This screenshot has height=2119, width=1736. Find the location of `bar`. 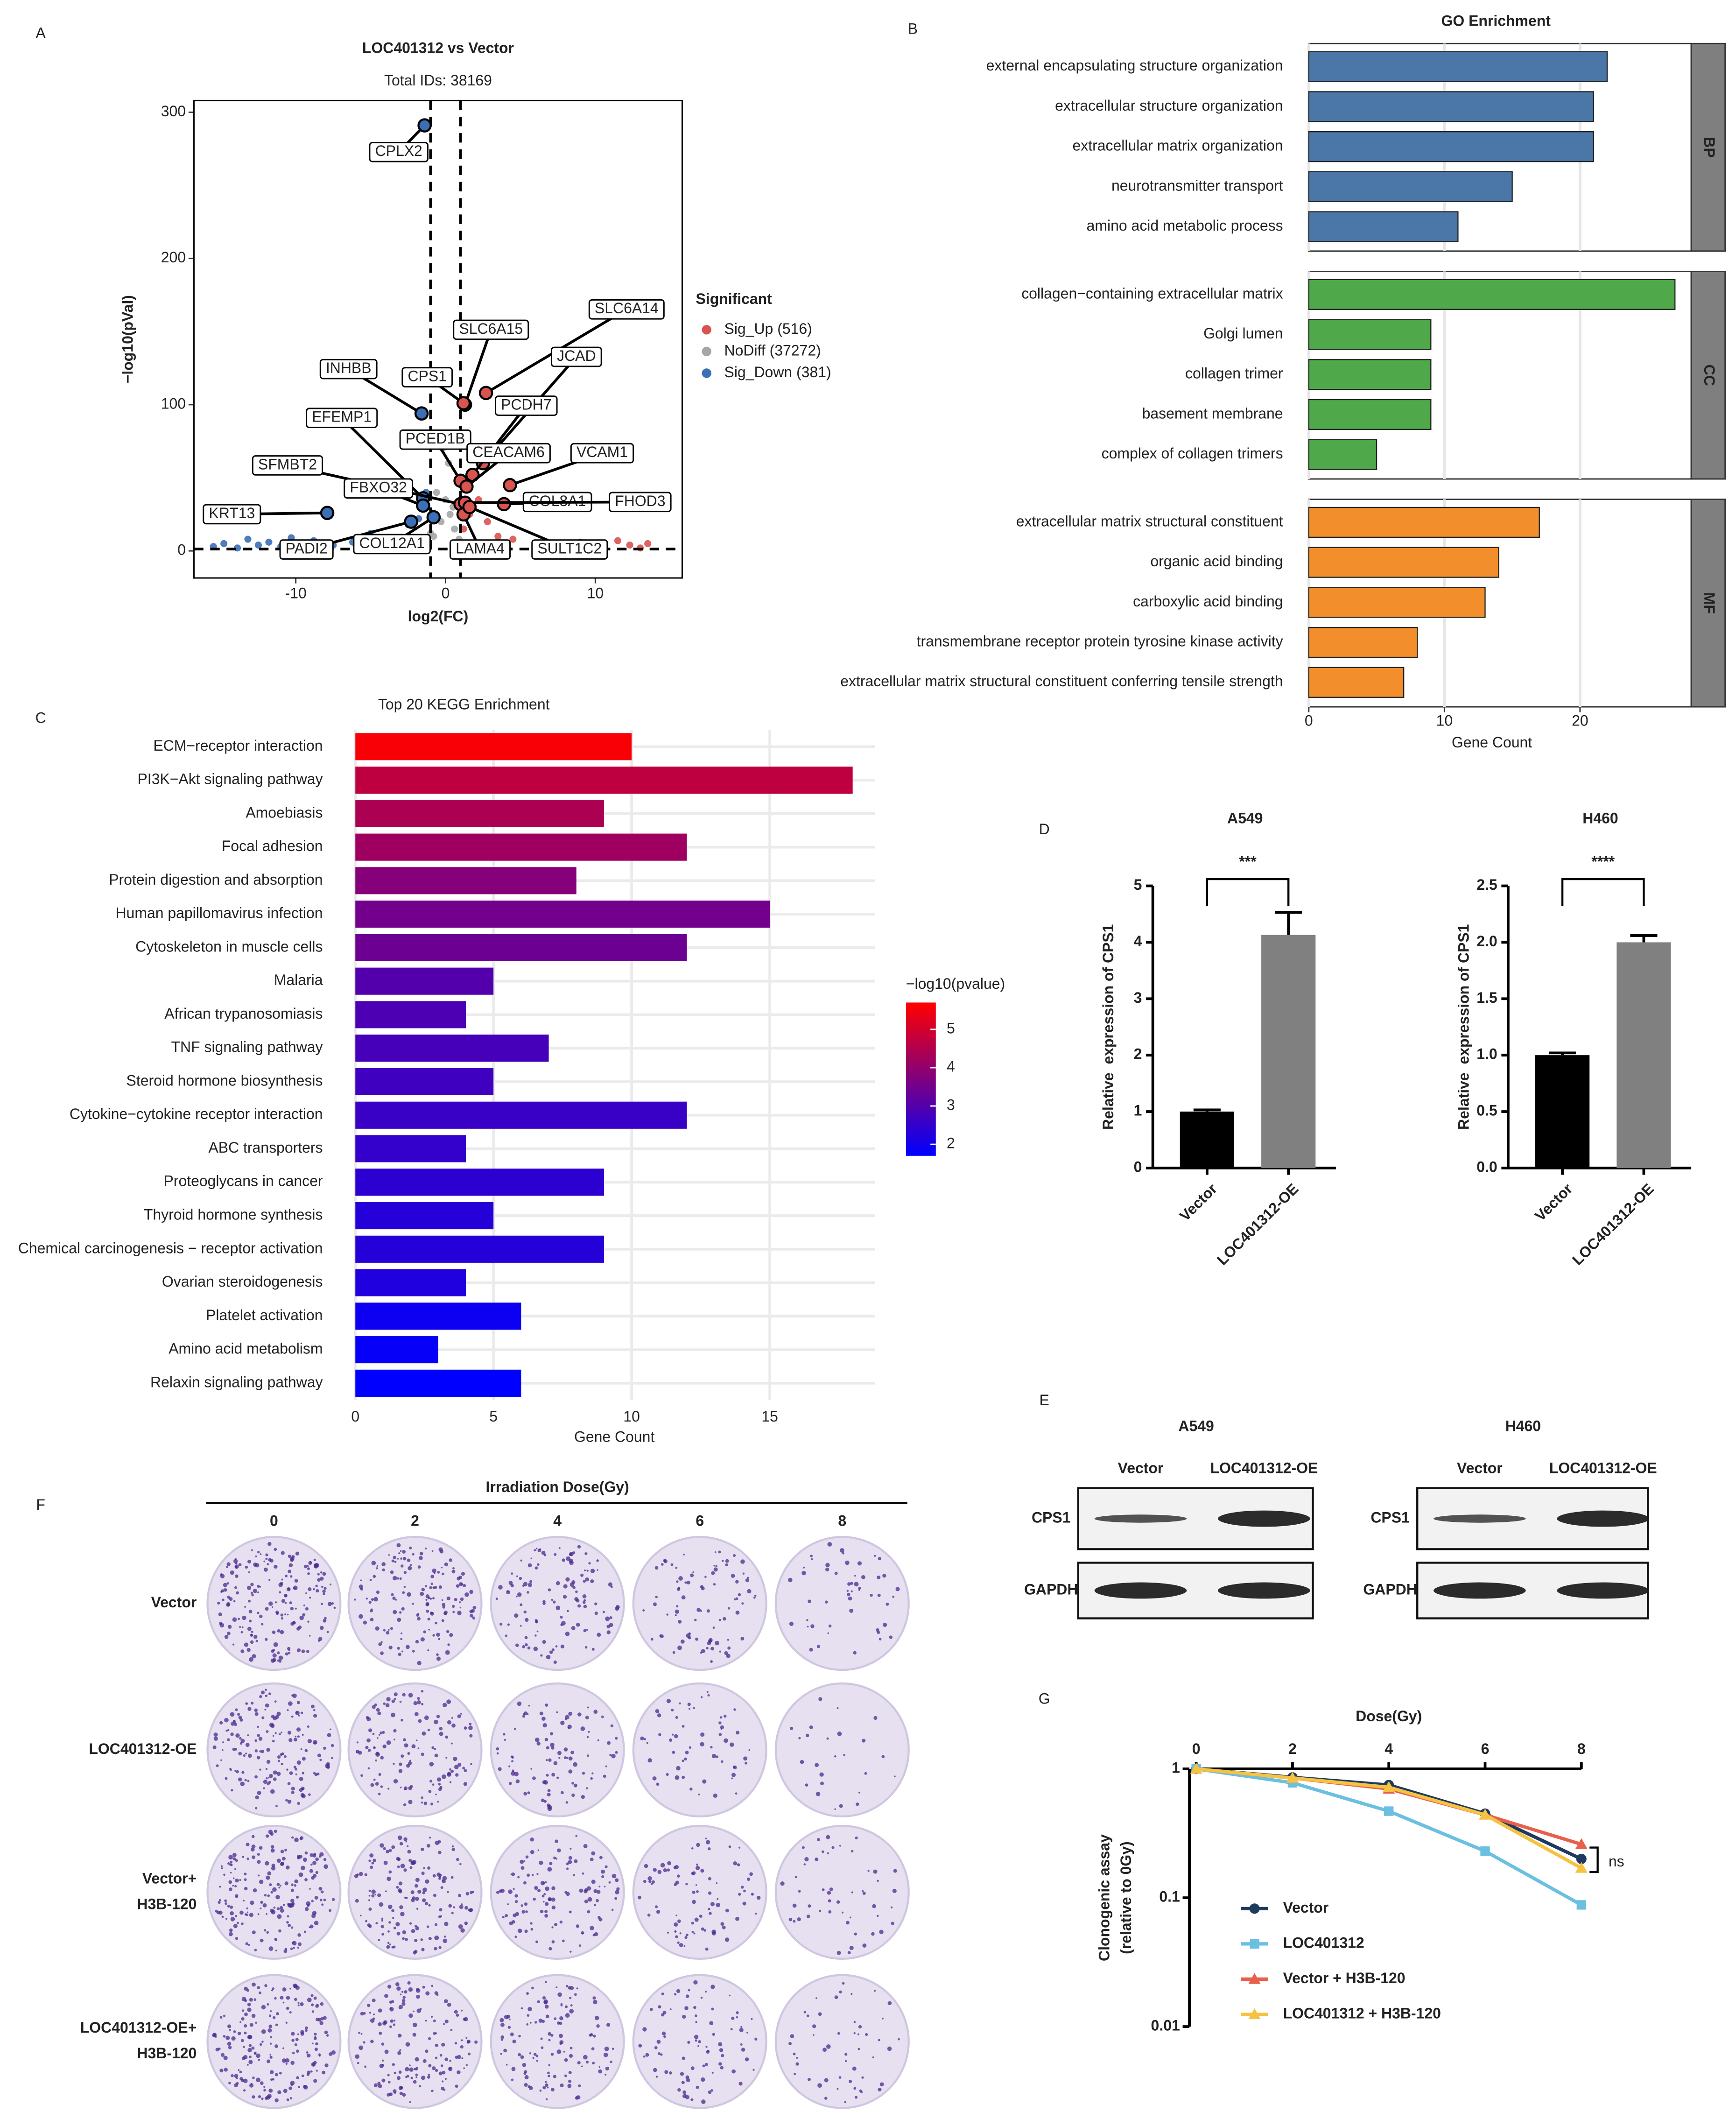

bar is located at coordinates (396, 1350).